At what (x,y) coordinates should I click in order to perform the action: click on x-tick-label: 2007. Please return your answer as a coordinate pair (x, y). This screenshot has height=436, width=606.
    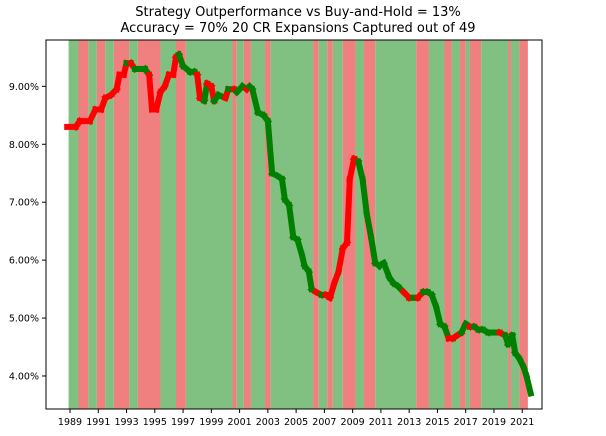
    Looking at the image, I should click on (324, 422).